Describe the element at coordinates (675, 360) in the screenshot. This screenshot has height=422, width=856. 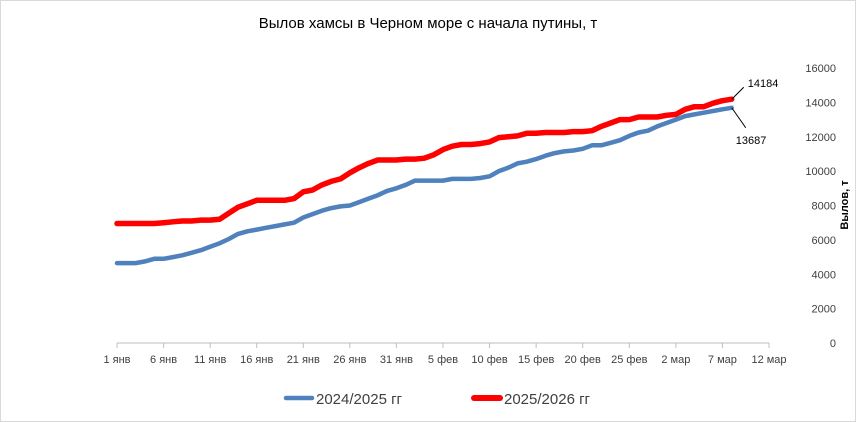
I see `x-tick-label: 2 мар` at that location.